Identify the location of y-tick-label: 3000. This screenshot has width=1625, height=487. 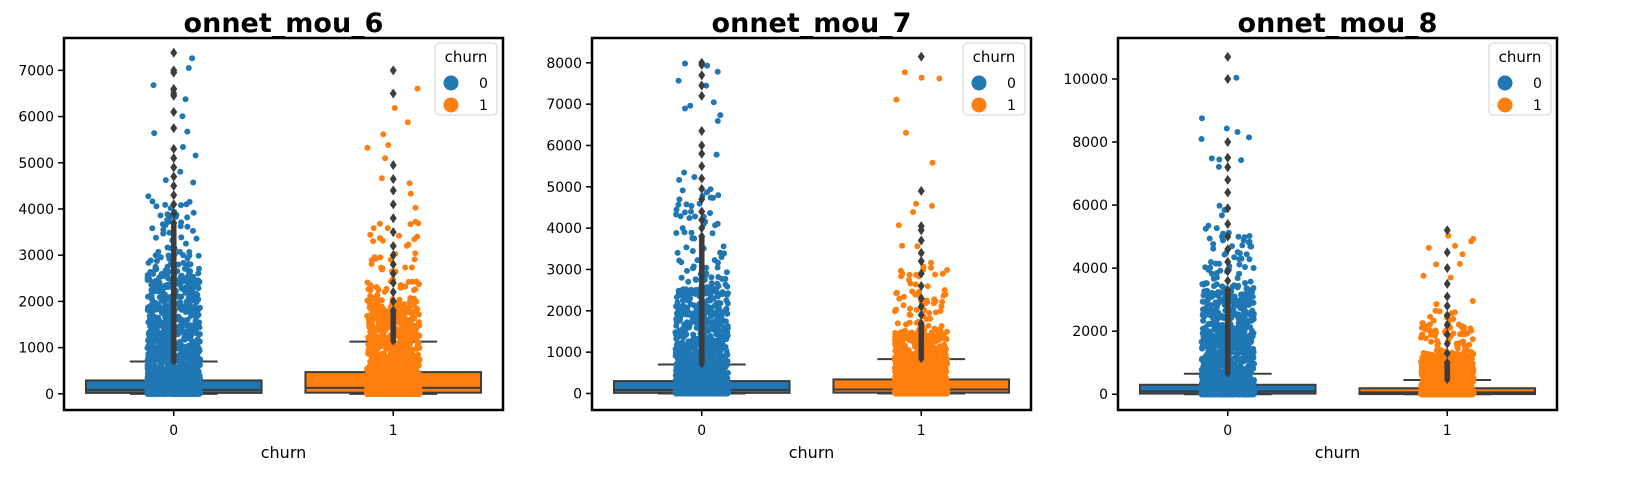
(564, 270).